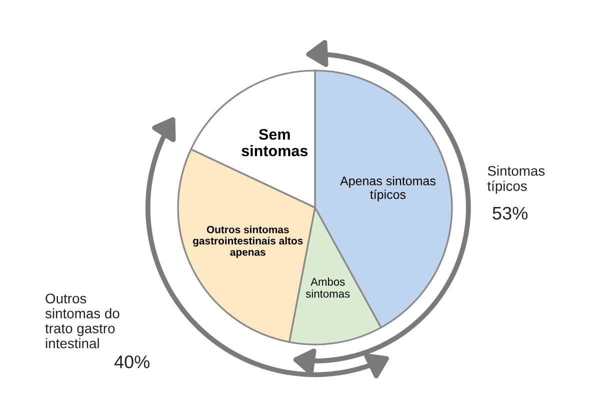  Describe the element at coordinates (510, 213) in the screenshot. I see `text: 53%` at that location.